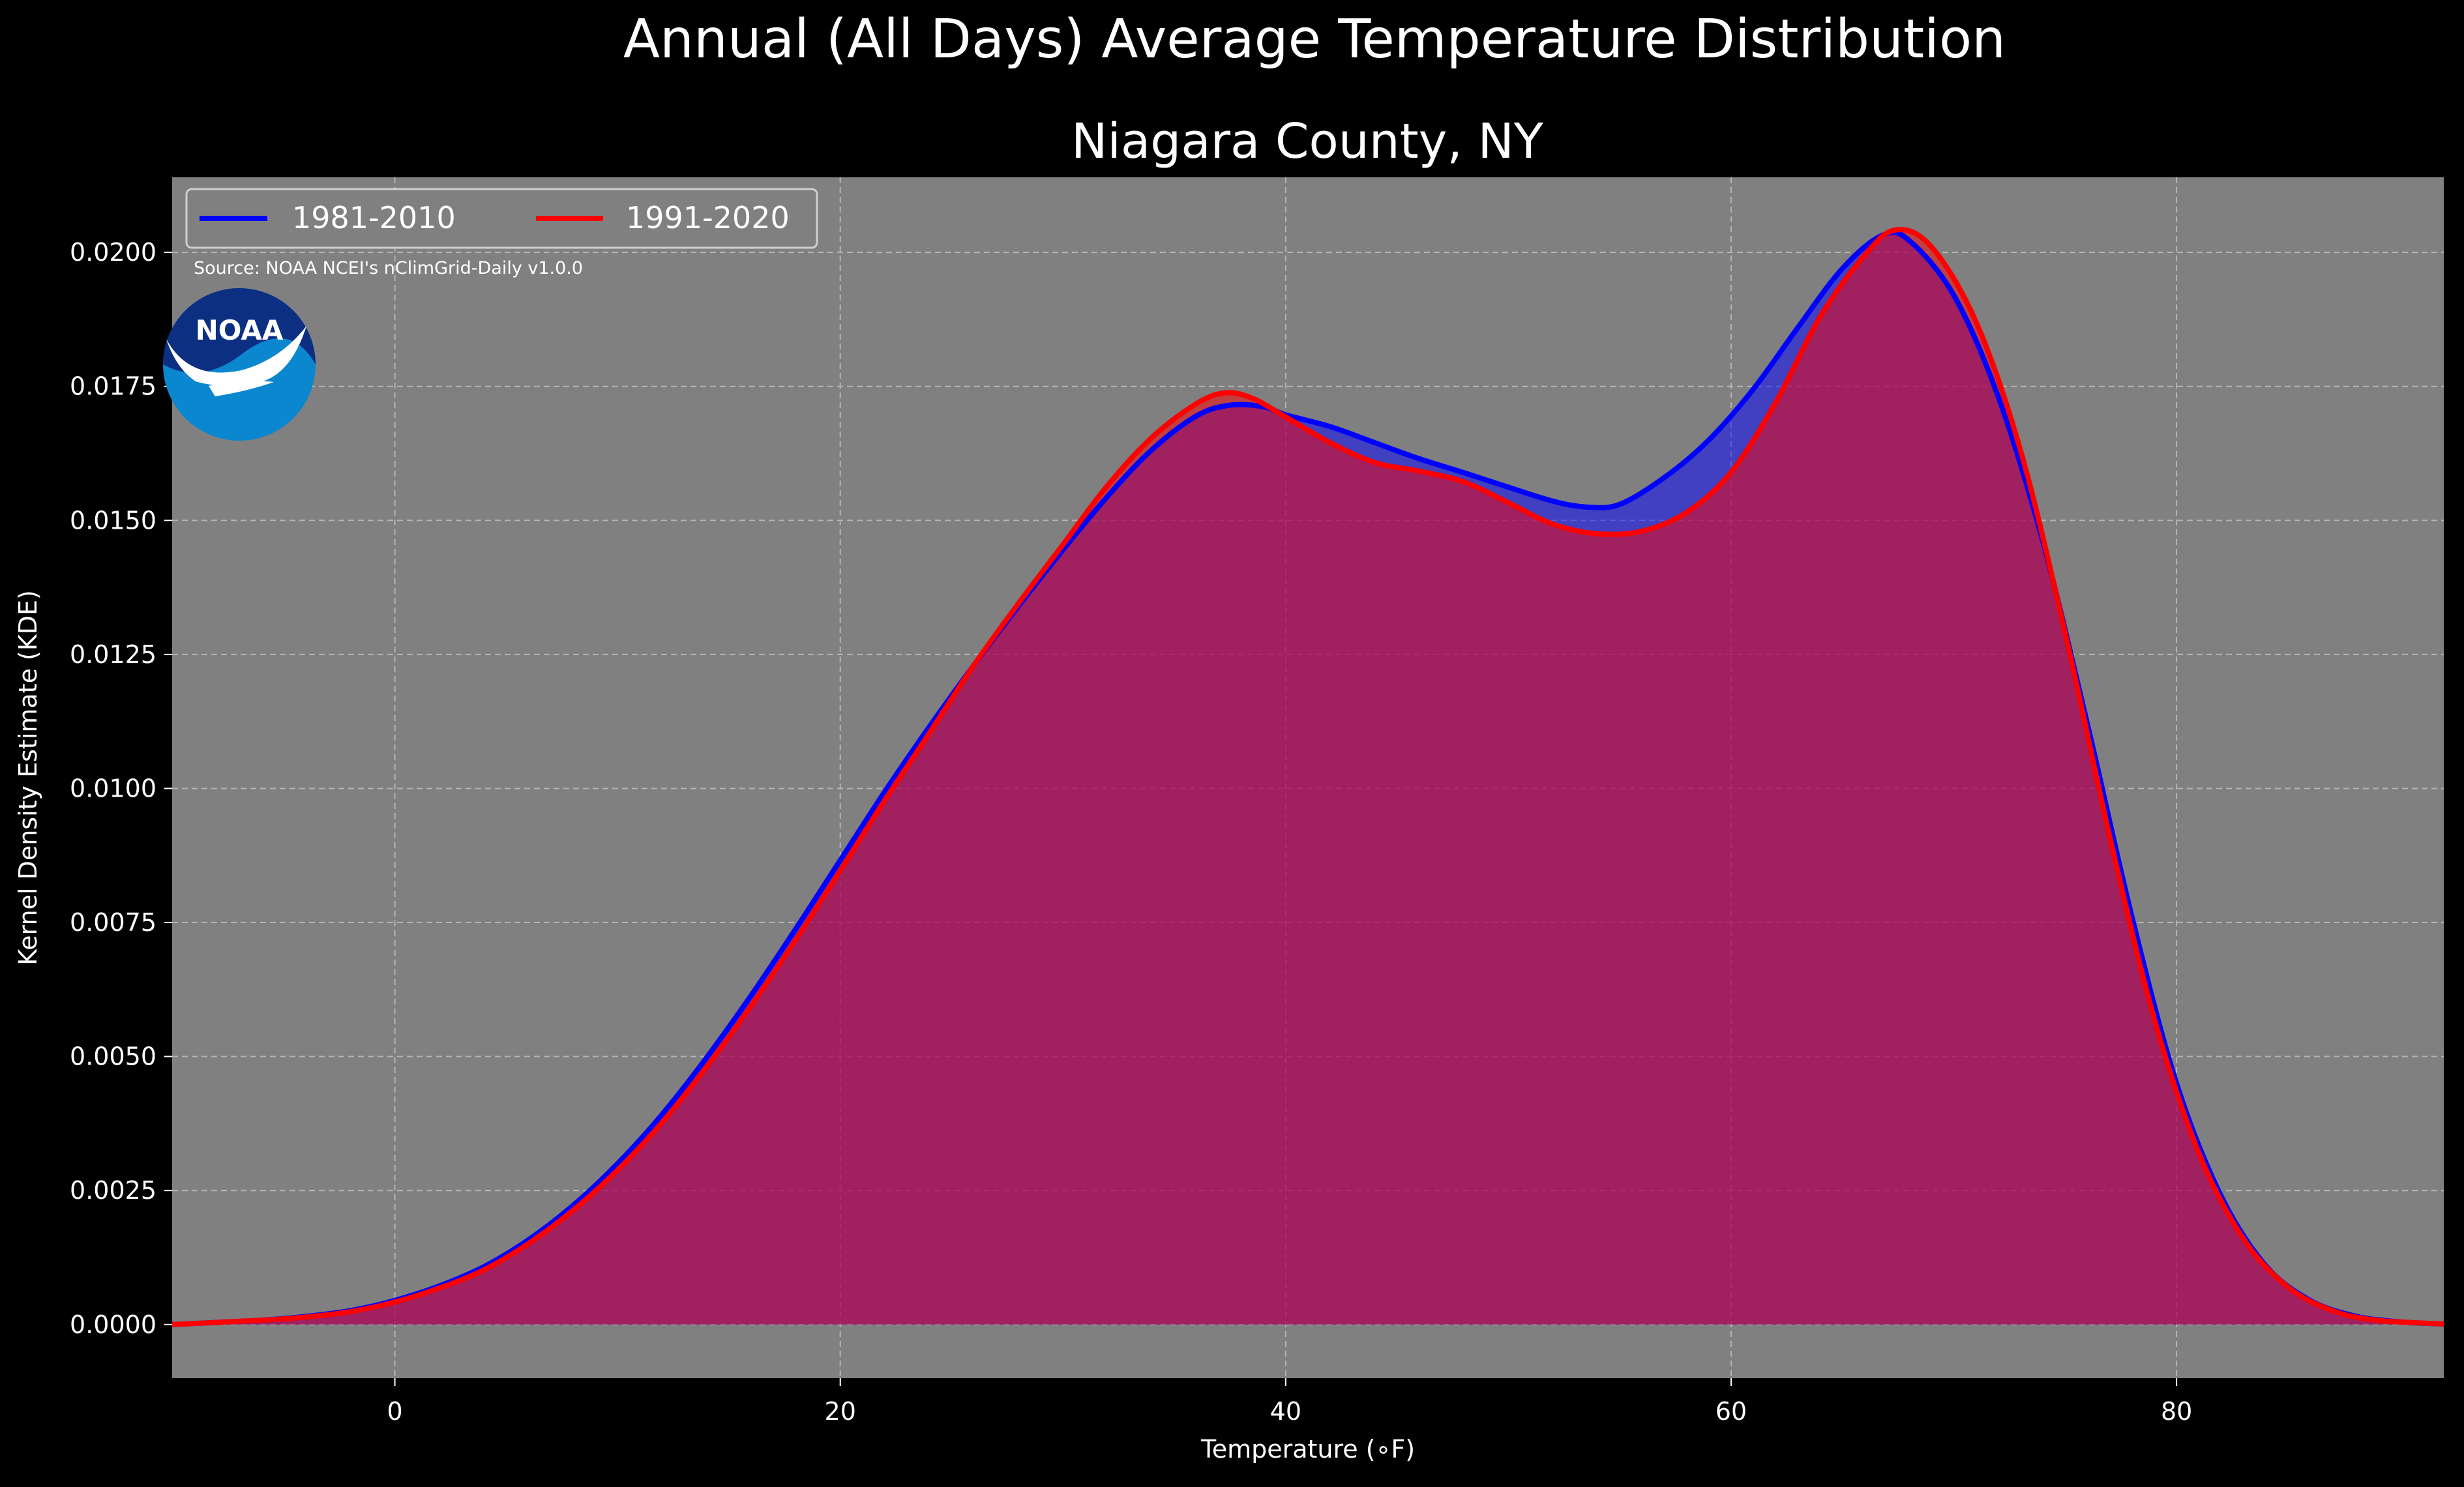  I want to click on legend-frame, so click(501, 218).